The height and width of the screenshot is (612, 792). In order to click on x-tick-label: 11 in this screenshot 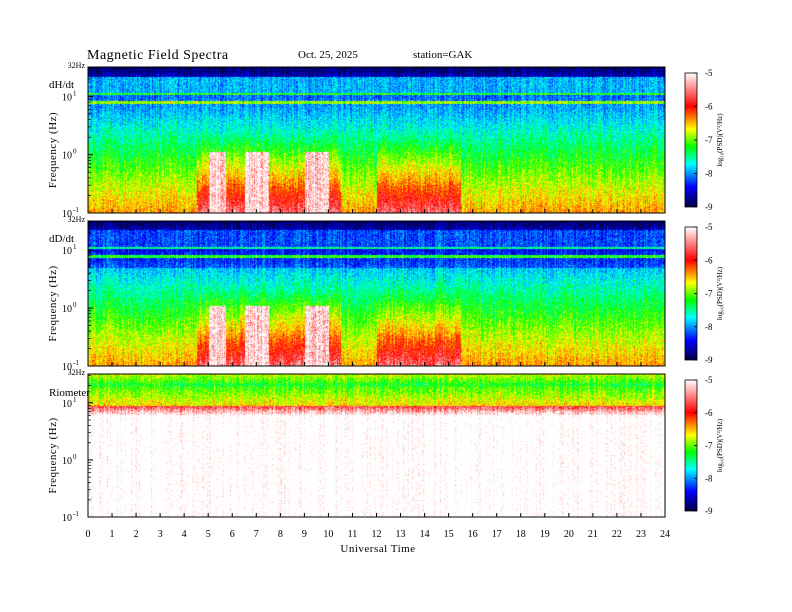, I will do `click(353, 534)`.